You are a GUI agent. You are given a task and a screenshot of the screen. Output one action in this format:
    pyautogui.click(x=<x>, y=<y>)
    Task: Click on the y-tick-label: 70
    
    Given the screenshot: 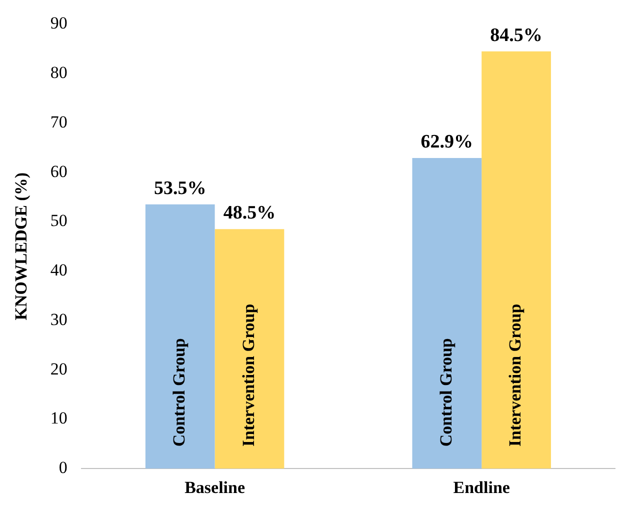 What is the action you would take?
    pyautogui.click(x=59, y=122)
    